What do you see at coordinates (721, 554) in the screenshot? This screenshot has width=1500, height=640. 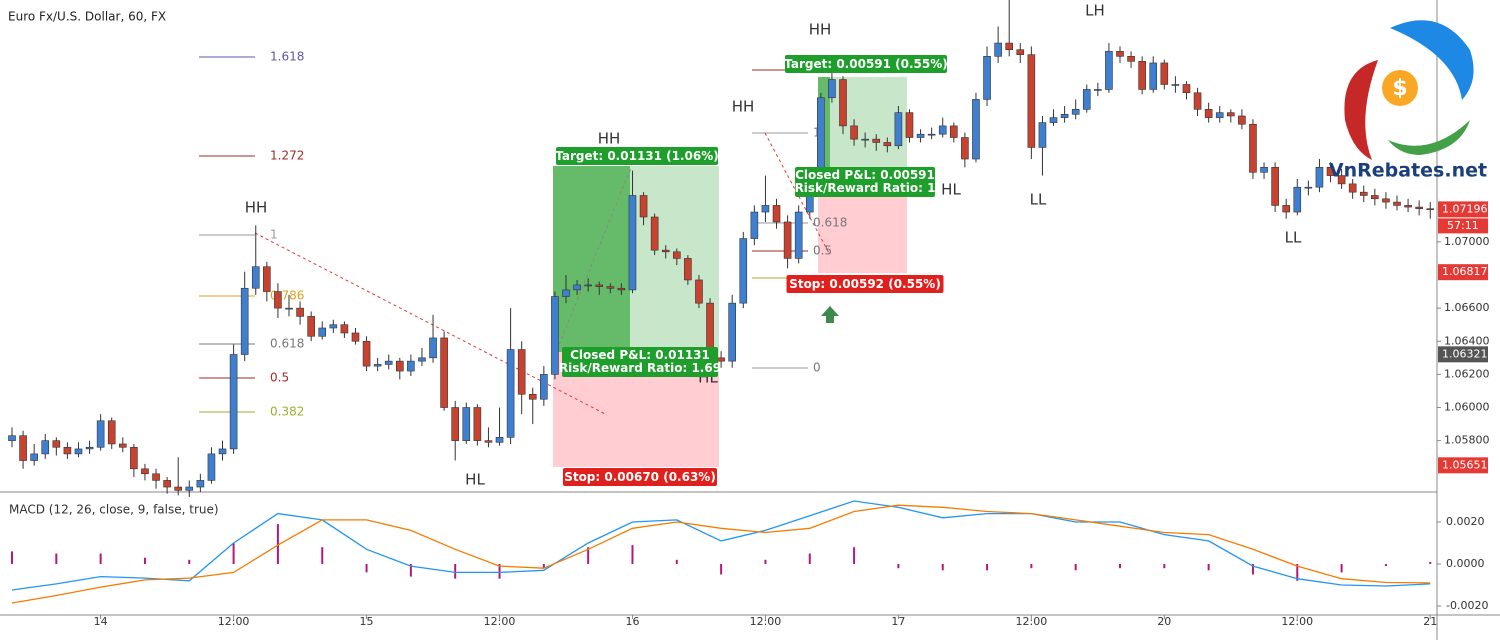 I see `macd-line` at bounding box center [721, 554].